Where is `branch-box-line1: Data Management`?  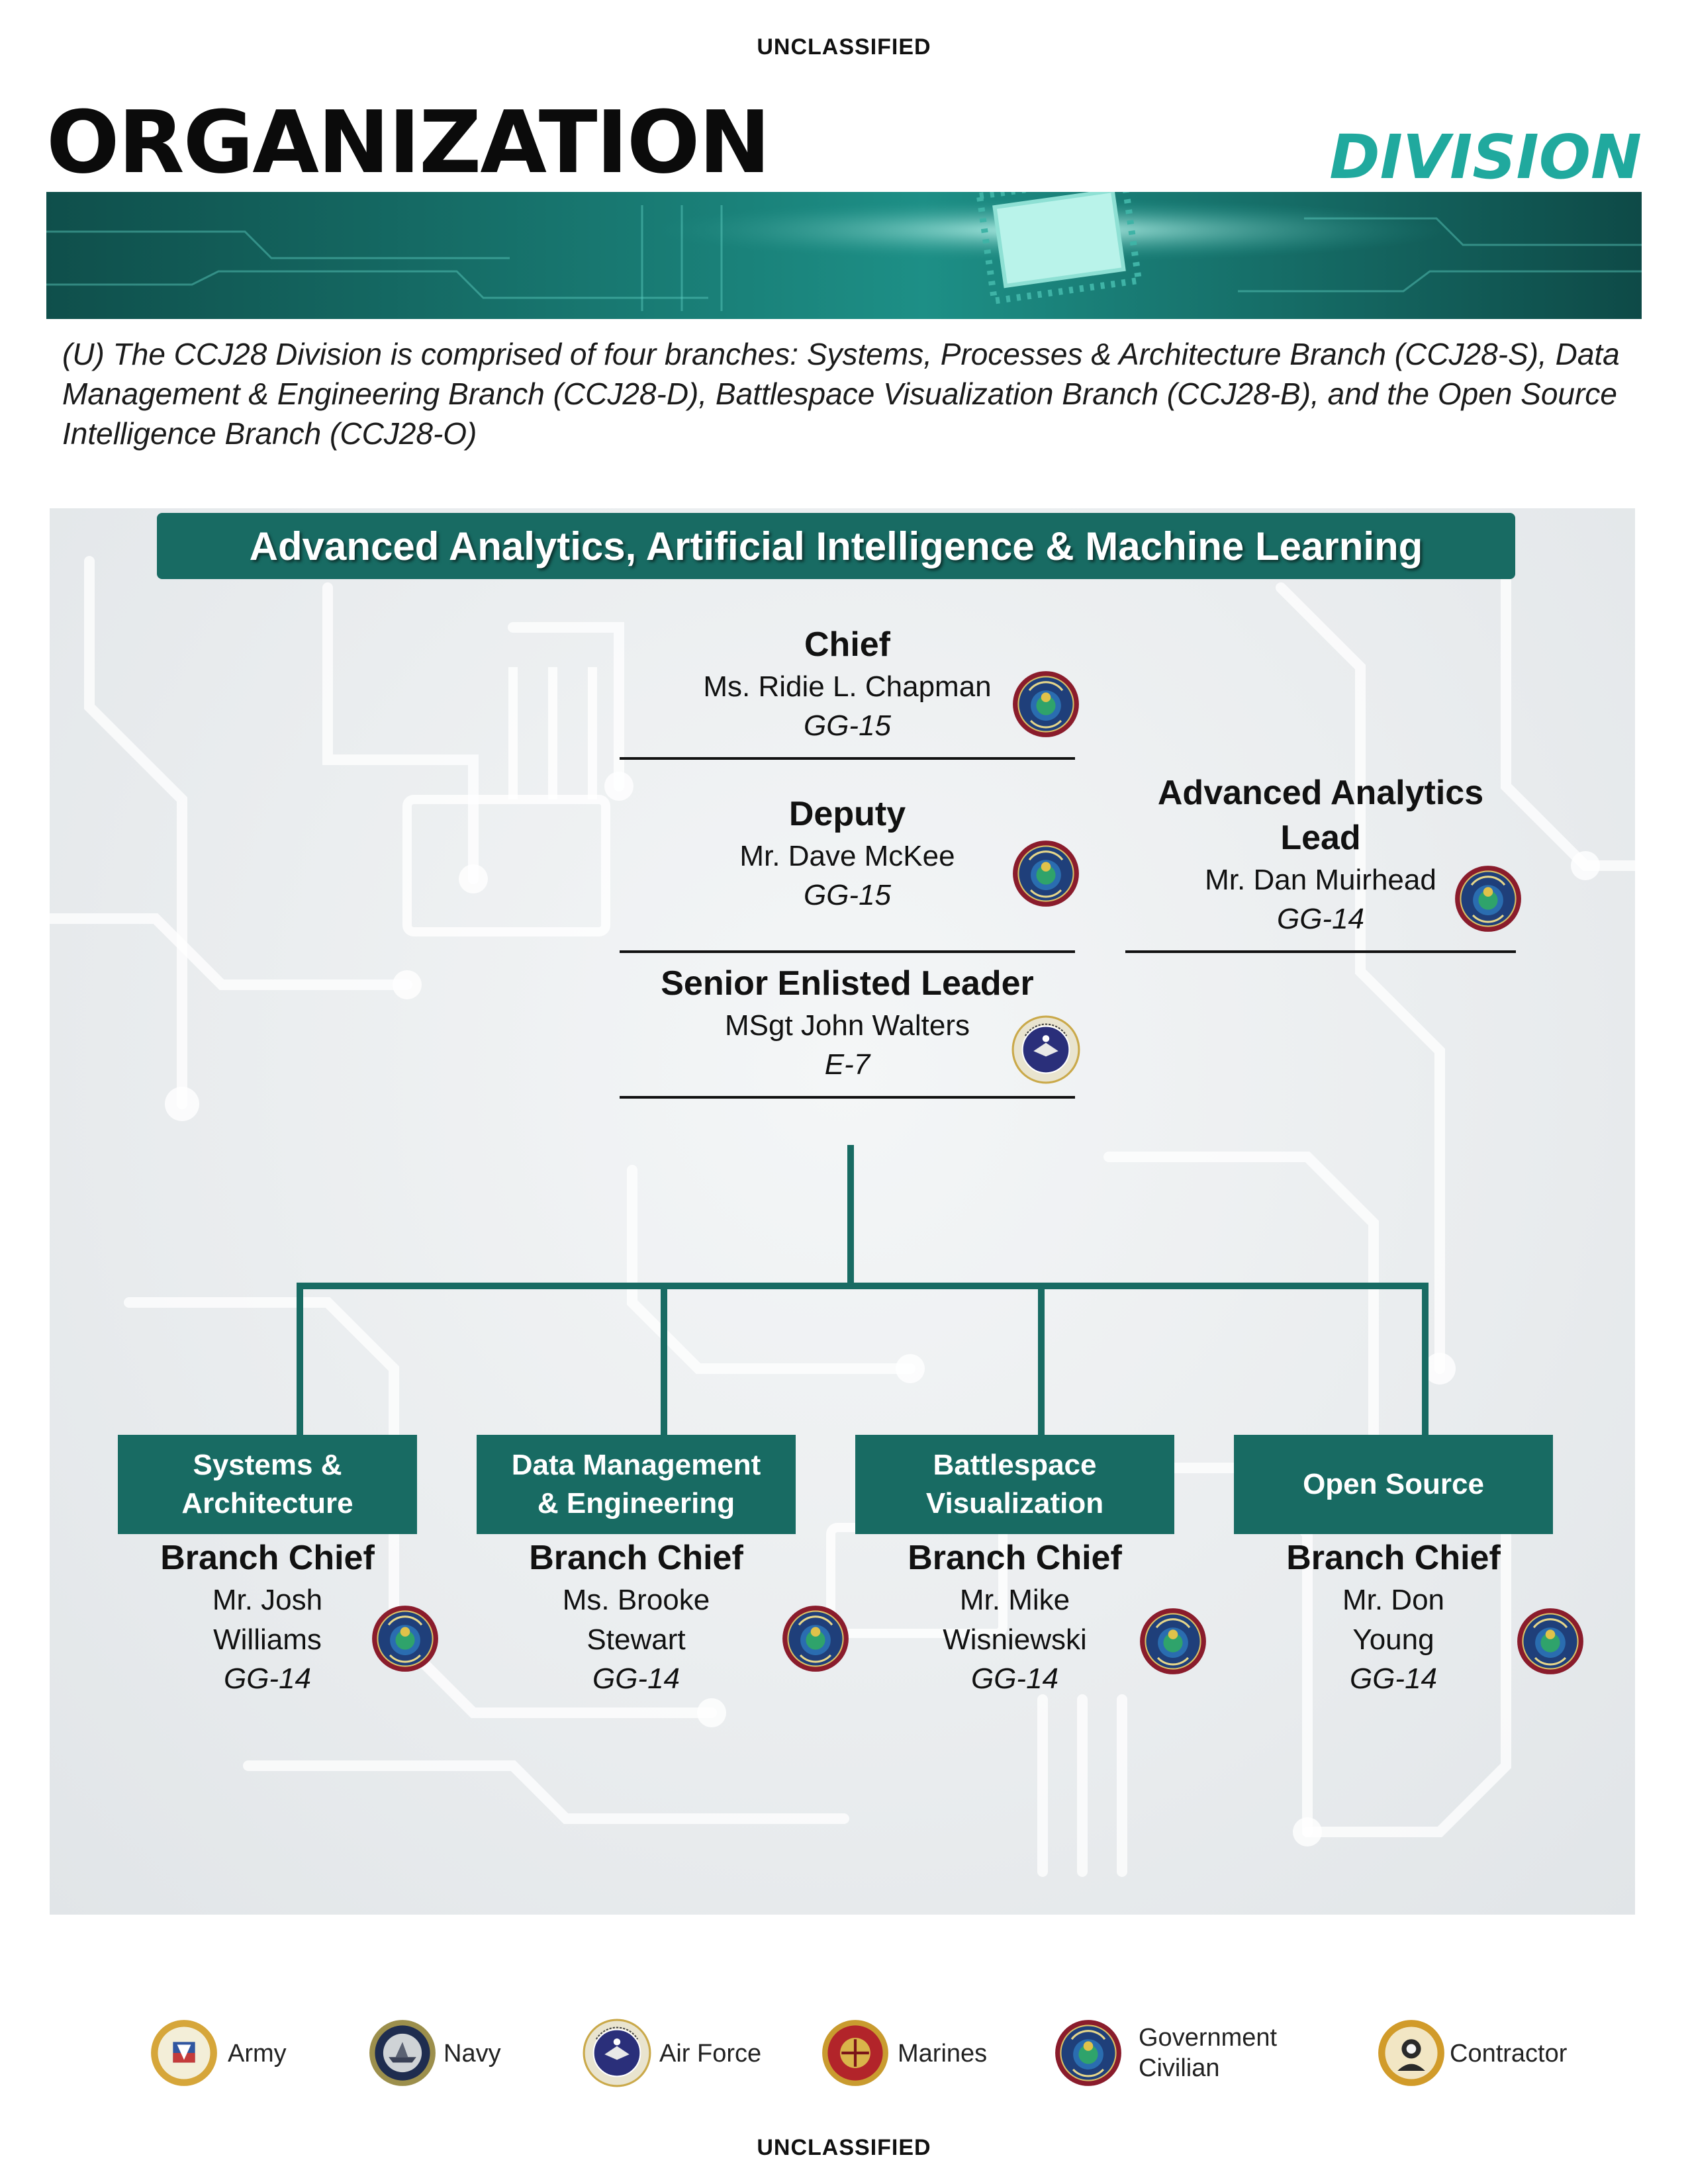
branch-box-line1: Data Management is located at coordinates (636, 1465).